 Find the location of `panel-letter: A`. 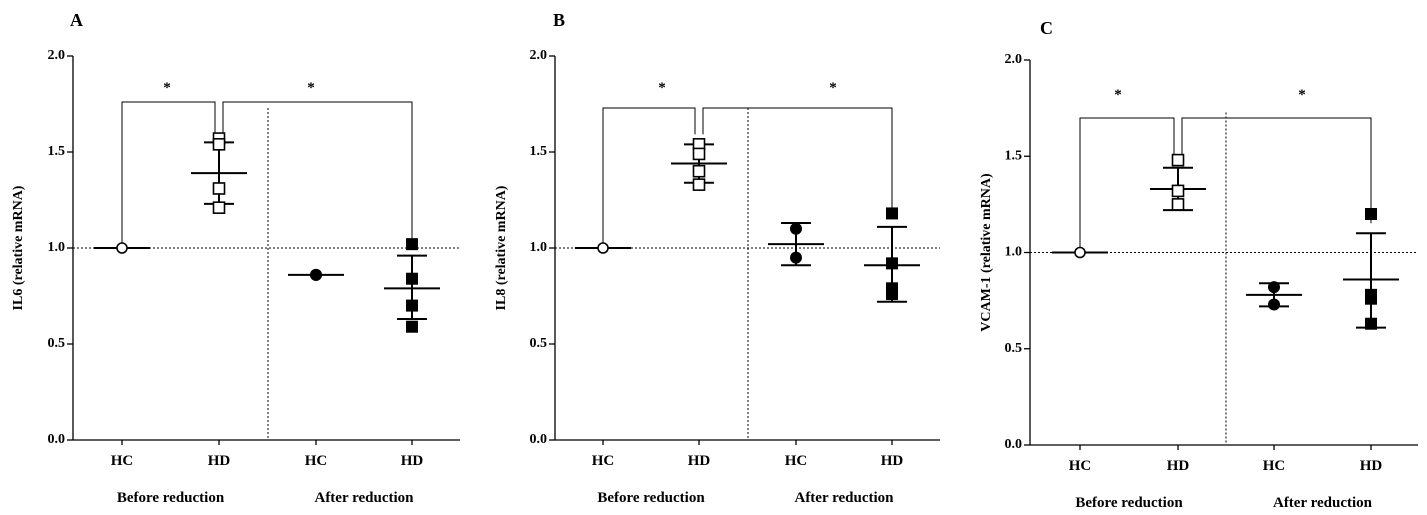

panel-letter: A is located at coordinates (76, 20).